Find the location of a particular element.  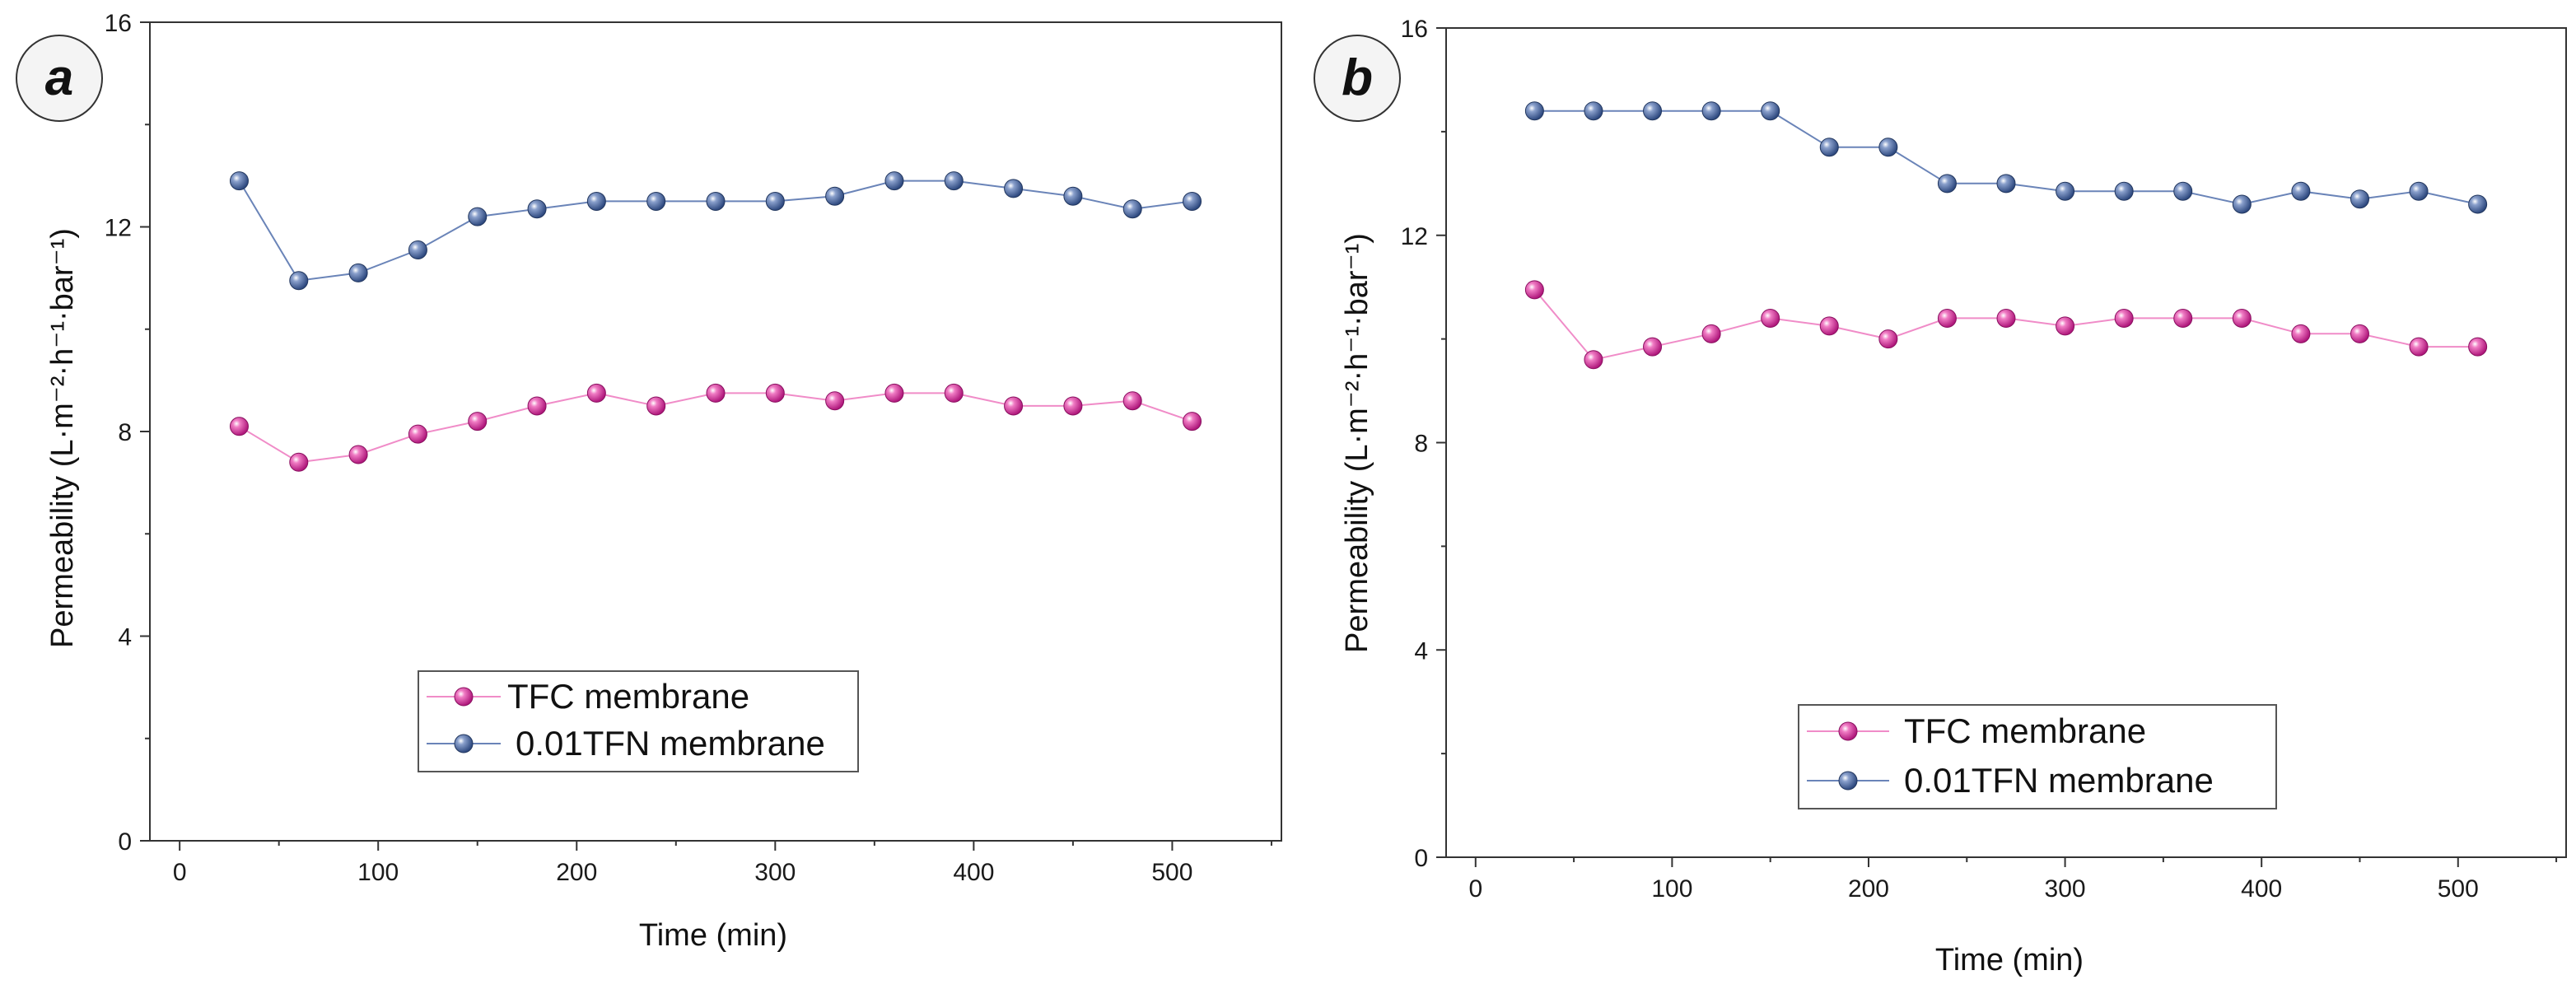

panel-label: a is located at coordinates (59, 77).